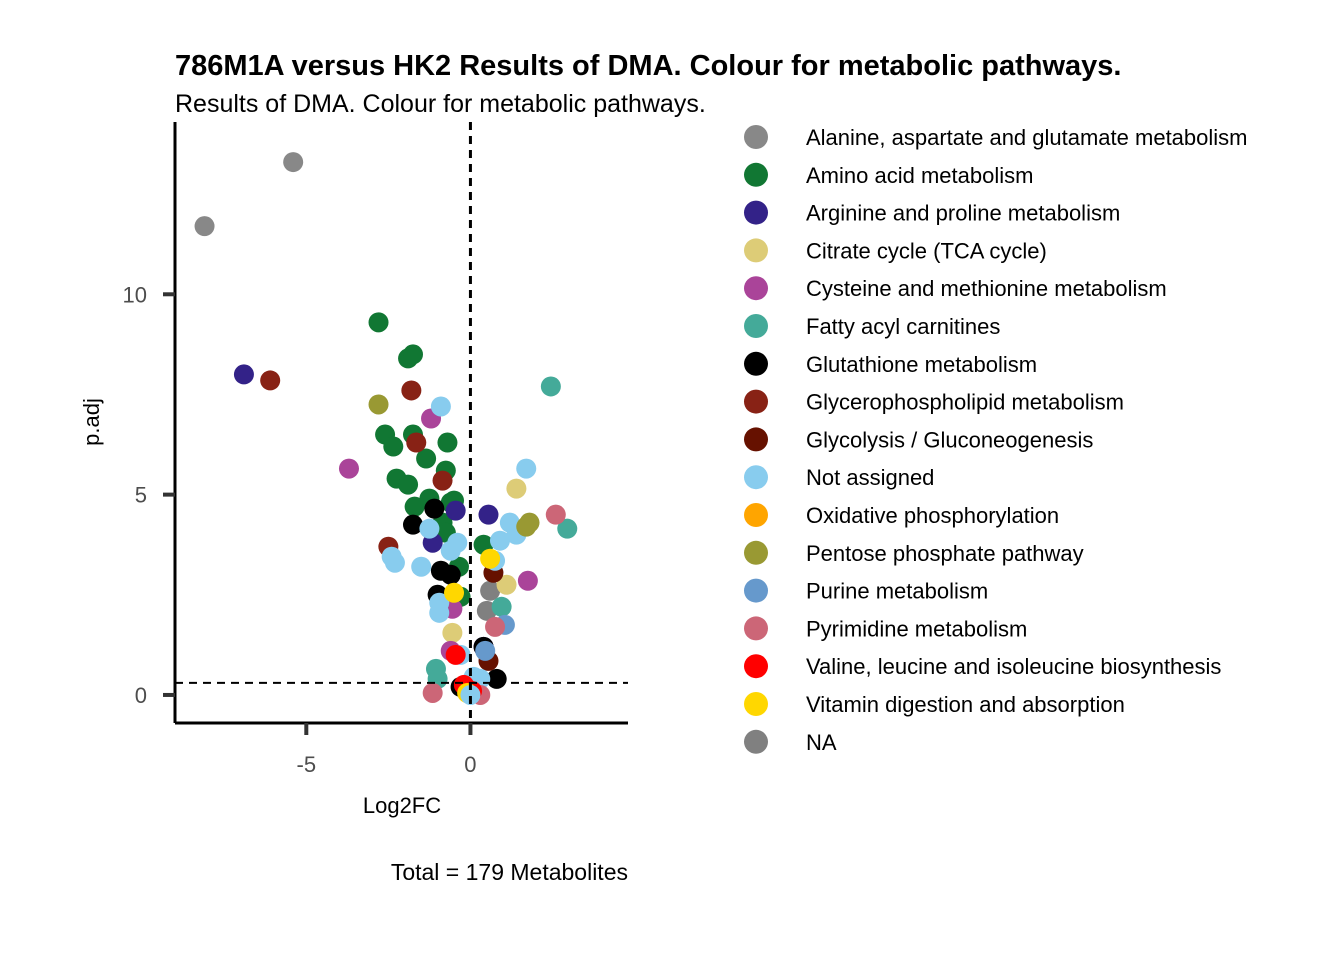  Describe the element at coordinates (402, 805) in the screenshot. I see `x-axis-title: Log2FC` at that location.